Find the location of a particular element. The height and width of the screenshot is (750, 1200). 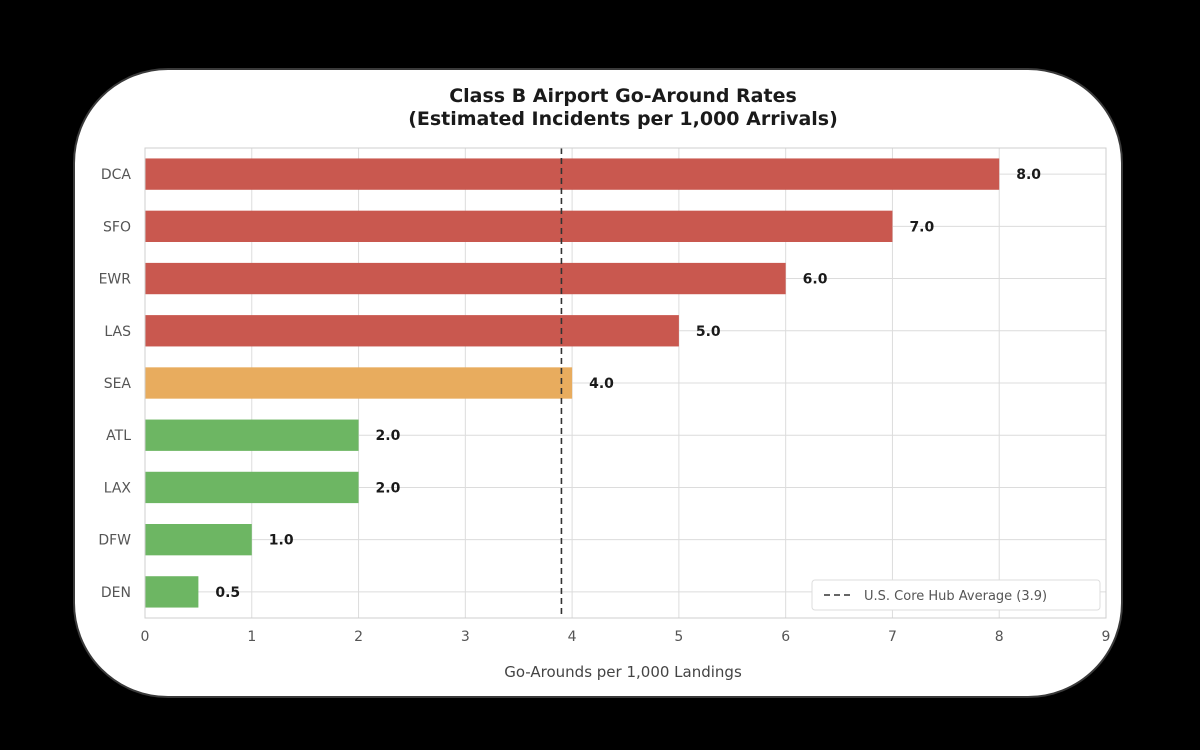

y-tick-label: SFO is located at coordinates (117, 227).